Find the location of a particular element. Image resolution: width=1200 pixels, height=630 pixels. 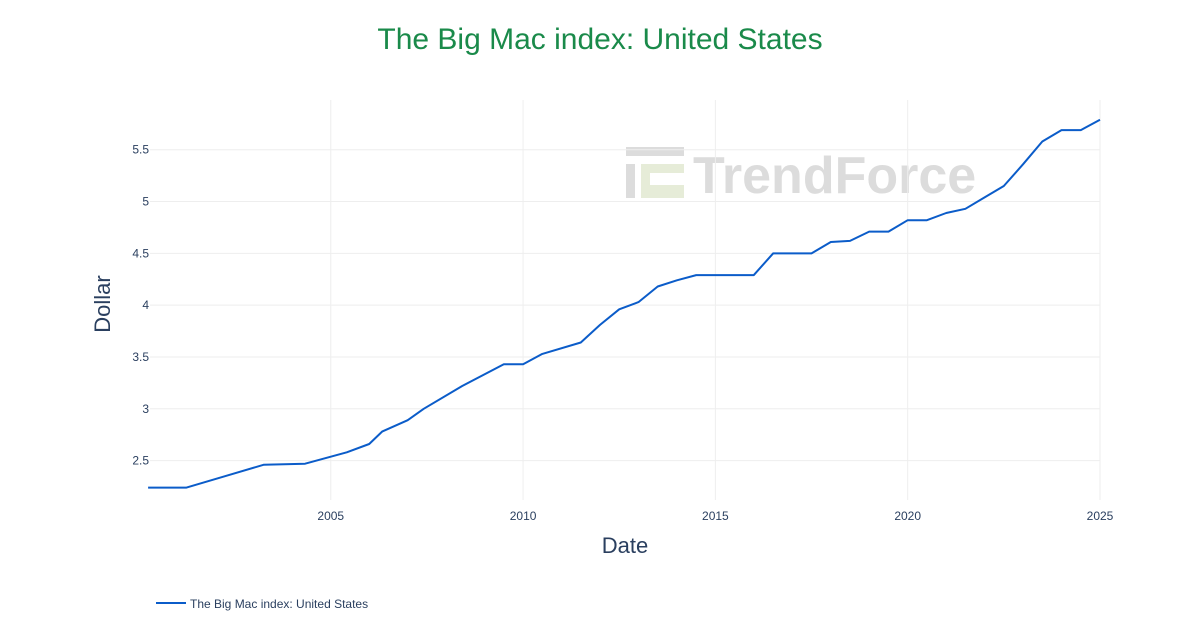

watermark-label: TrendForce is located at coordinates (834, 176).